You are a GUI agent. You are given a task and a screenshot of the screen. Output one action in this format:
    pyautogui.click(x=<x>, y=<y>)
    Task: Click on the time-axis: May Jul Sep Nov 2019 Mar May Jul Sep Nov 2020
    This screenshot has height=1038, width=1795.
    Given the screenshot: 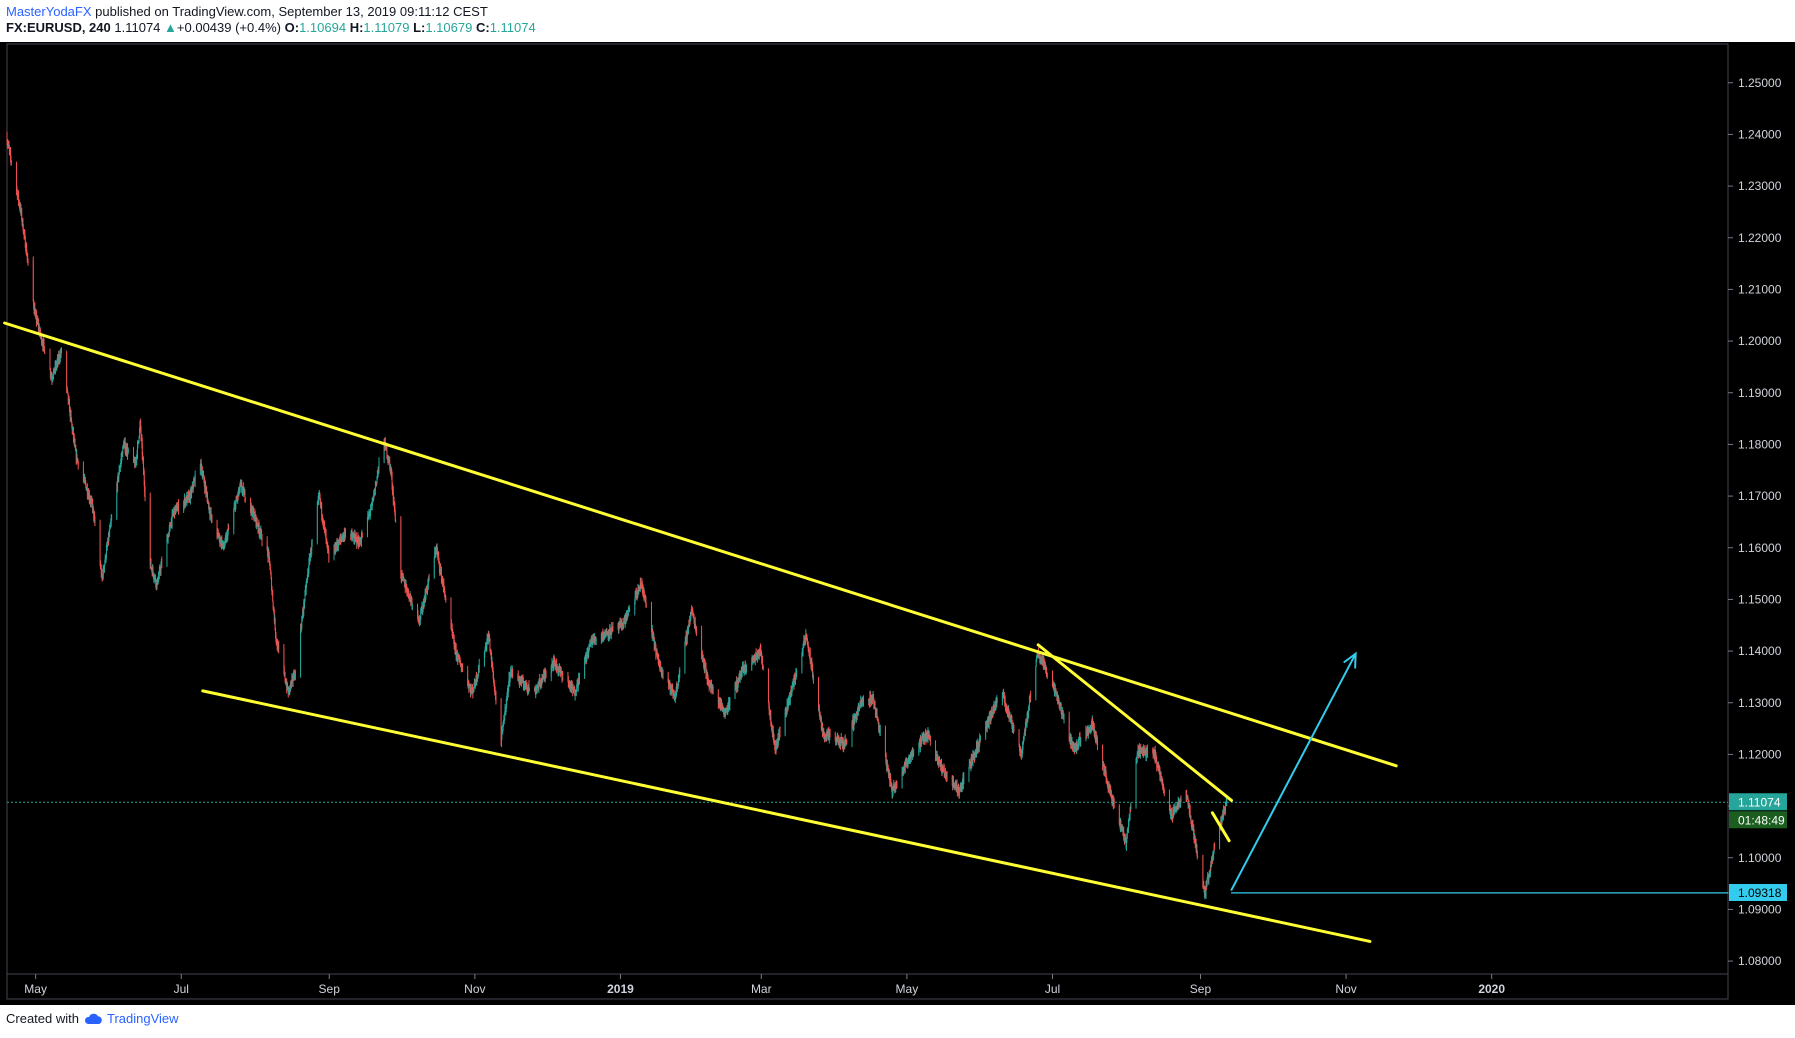 What is the action you would take?
    pyautogui.click(x=764, y=985)
    